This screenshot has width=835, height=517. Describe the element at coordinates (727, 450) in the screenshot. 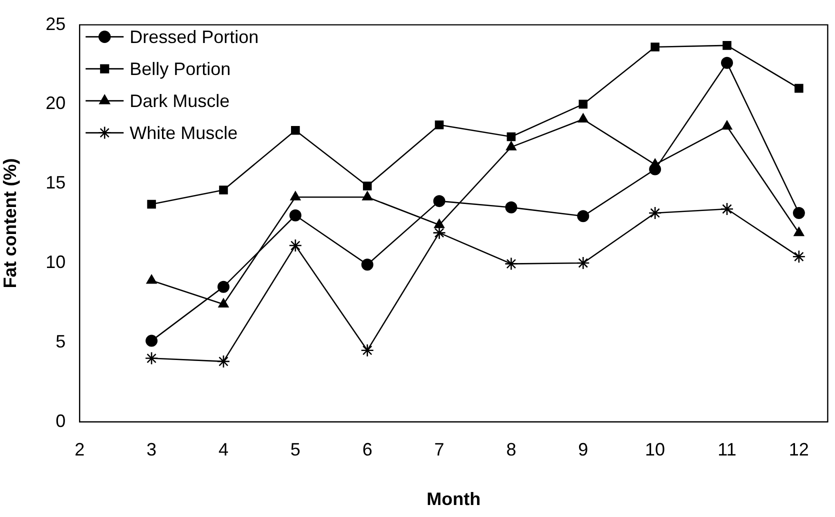

I see `x-tick-label: 11` at that location.